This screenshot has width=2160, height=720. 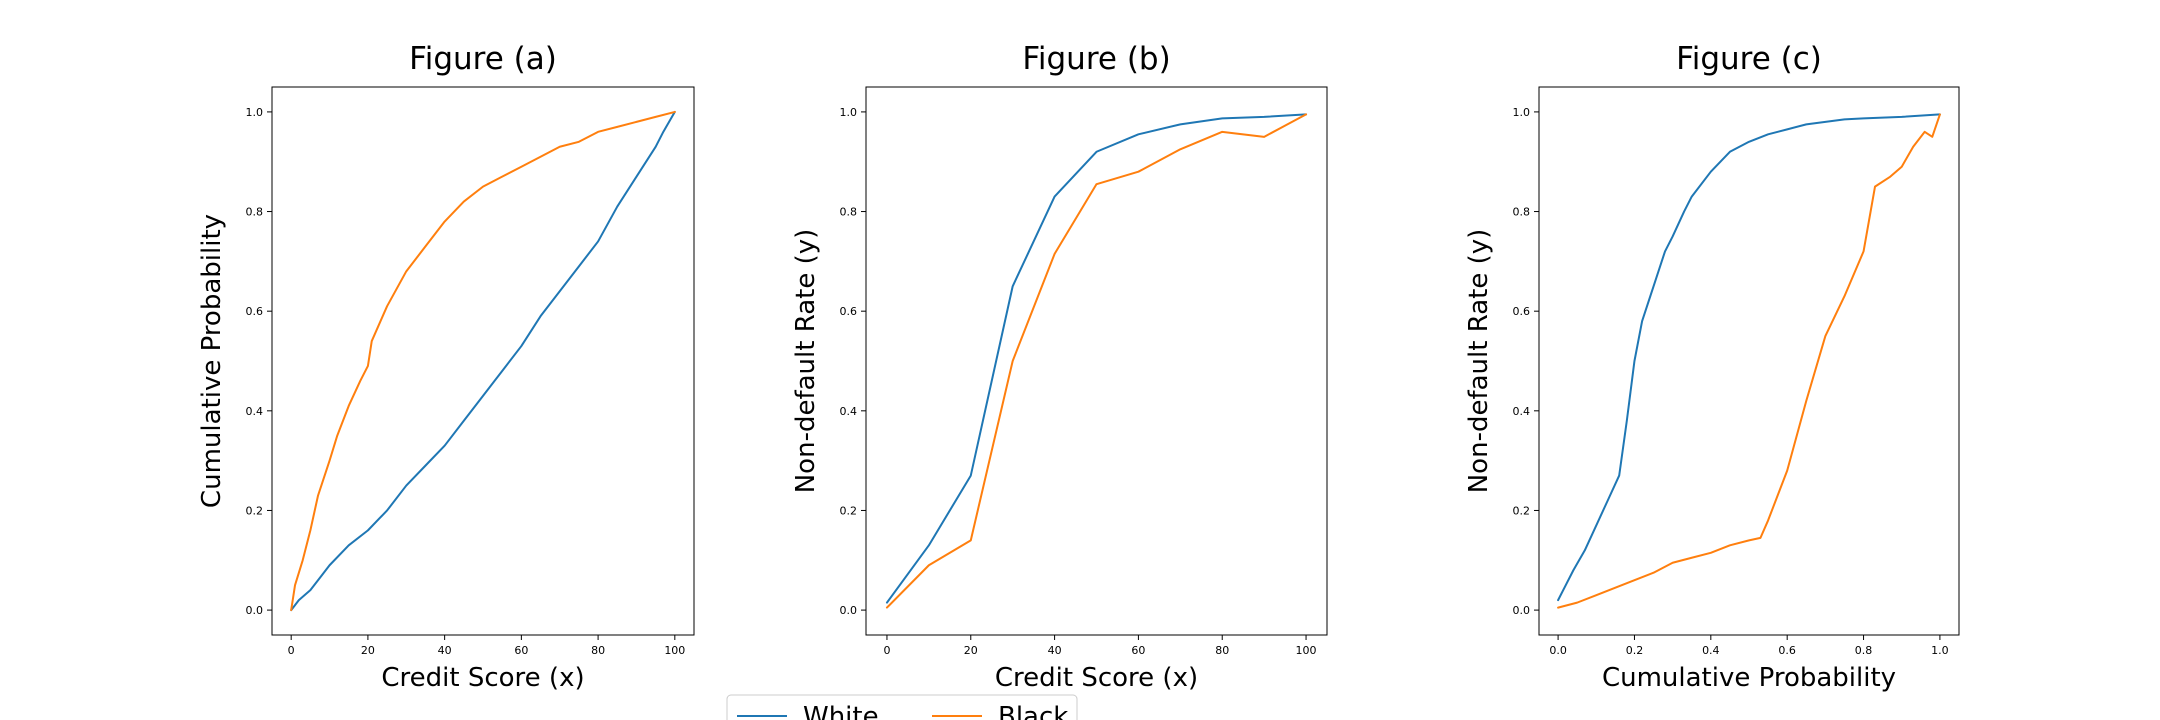 I want to click on x-tick-label: 0.2, so click(x=1635, y=650).